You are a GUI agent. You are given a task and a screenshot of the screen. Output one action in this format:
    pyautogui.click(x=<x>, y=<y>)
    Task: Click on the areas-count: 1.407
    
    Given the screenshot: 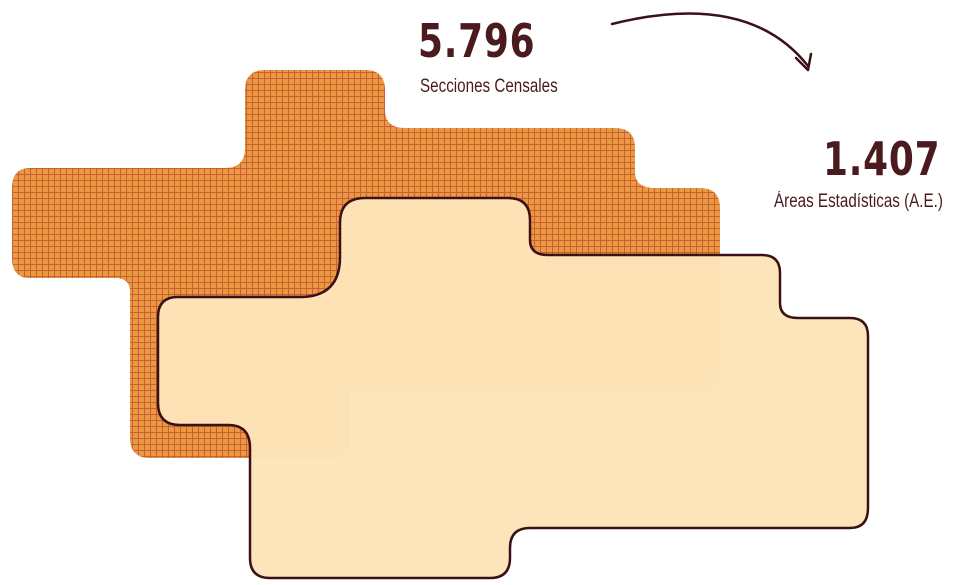 What is the action you would take?
    pyautogui.click(x=882, y=159)
    